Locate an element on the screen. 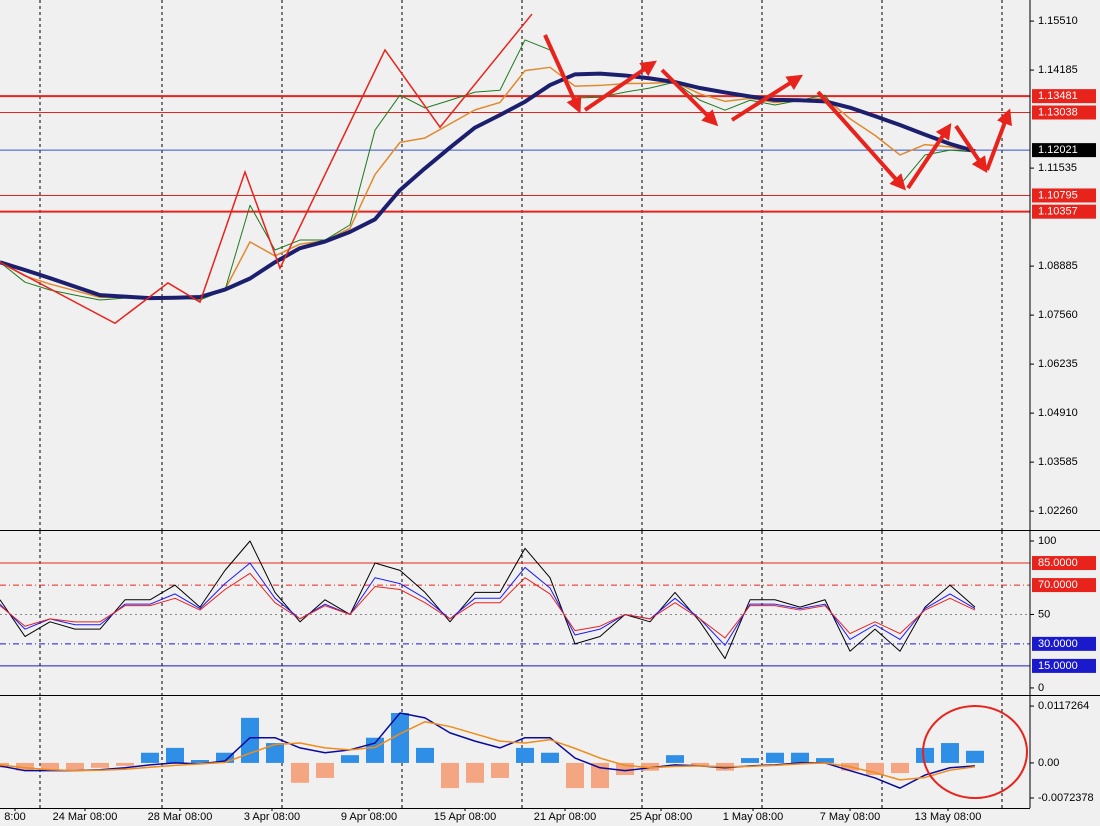 This screenshot has width=1100, height=826. y-tick-label: 100 is located at coordinates (1047, 541).